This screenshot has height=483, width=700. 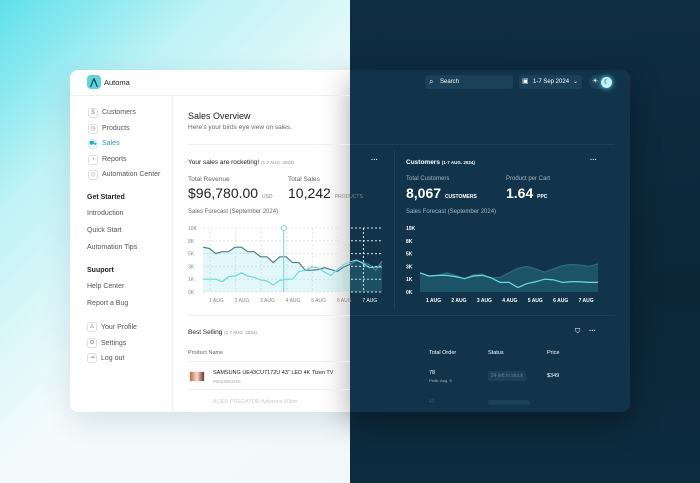 I want to click on sidebar-item-help-center: Help Center, so click(x=106, y=286).